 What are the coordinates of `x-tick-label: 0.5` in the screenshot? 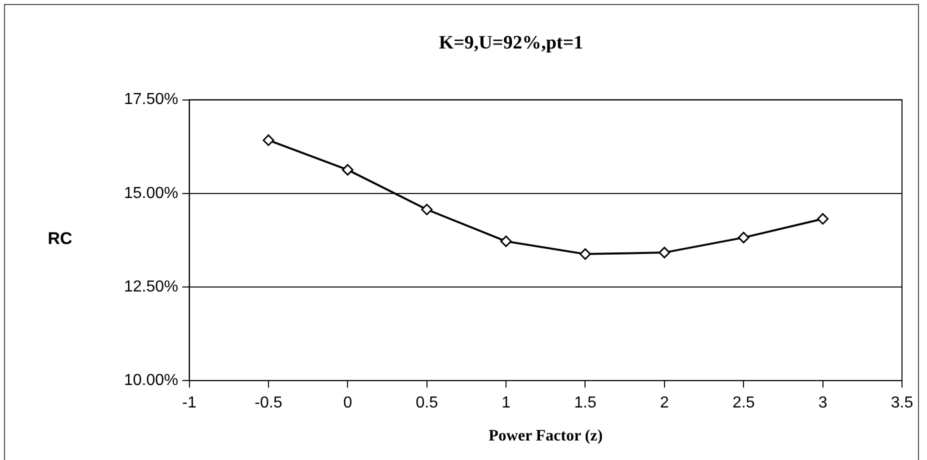 It's located at (427, 403).